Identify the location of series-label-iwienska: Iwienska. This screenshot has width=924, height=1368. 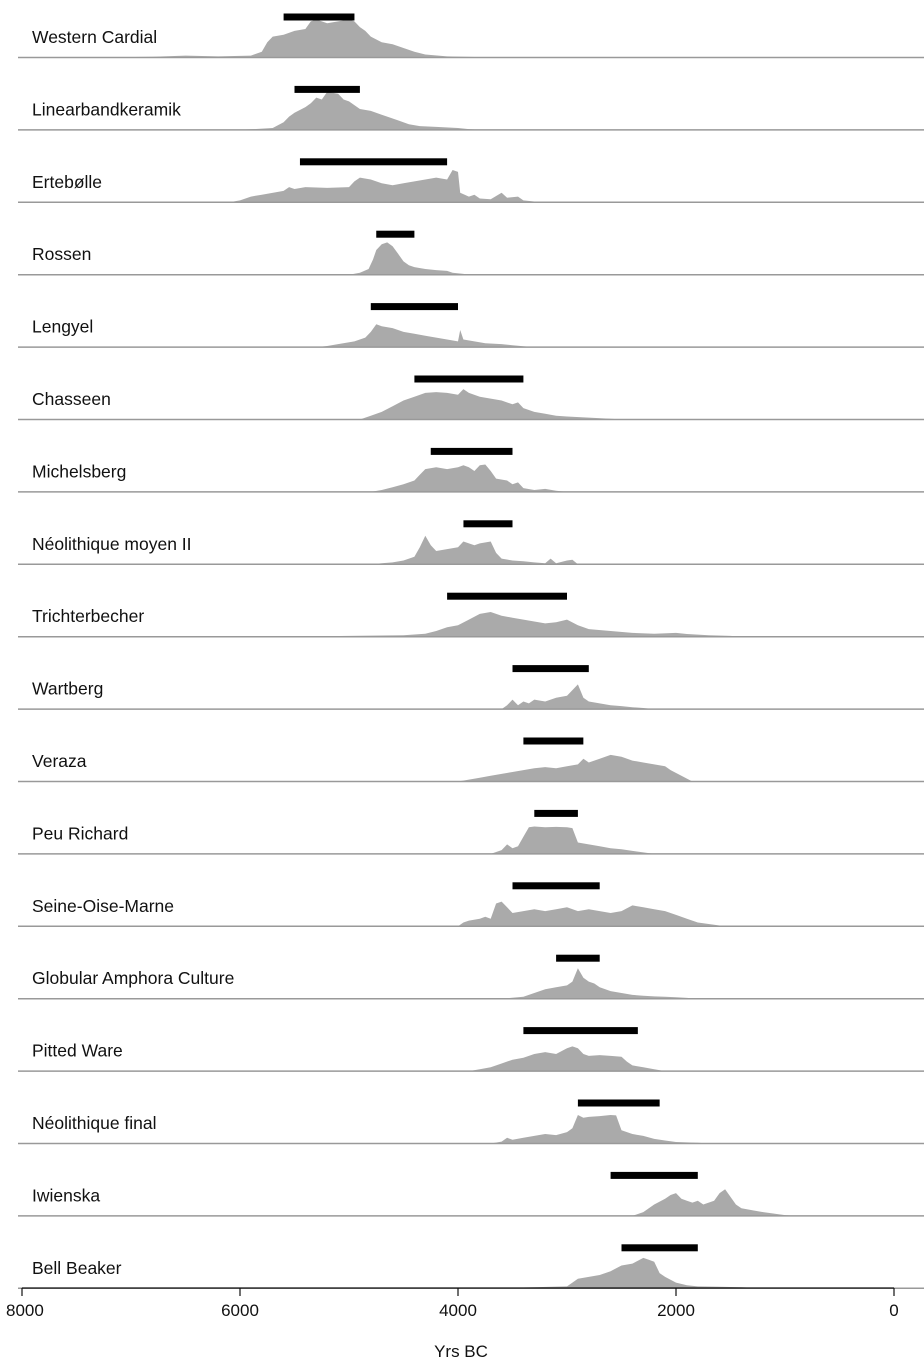
(66, 1195).